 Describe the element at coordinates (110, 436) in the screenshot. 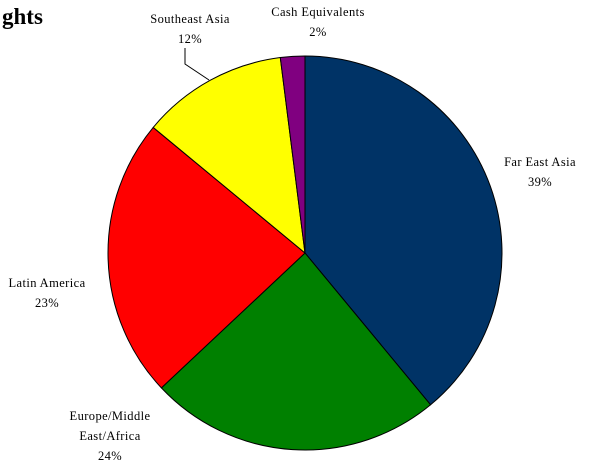

I see `slice-label-europe-middle-east-africa: Europe/Middle East/Africa 24%` at that location.